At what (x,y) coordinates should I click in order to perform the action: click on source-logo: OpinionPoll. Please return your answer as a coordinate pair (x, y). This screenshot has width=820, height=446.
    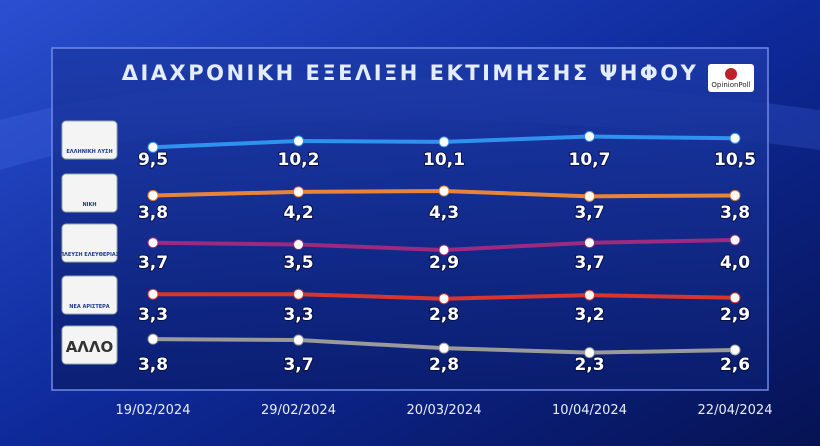
    Looking at the image, I should click on (730, 85).